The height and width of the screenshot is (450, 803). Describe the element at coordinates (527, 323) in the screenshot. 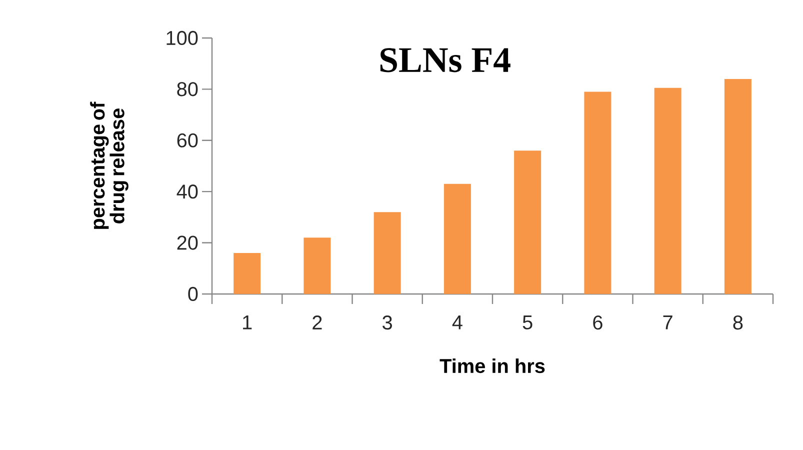

I see `x-tick-label: 5` at that location.